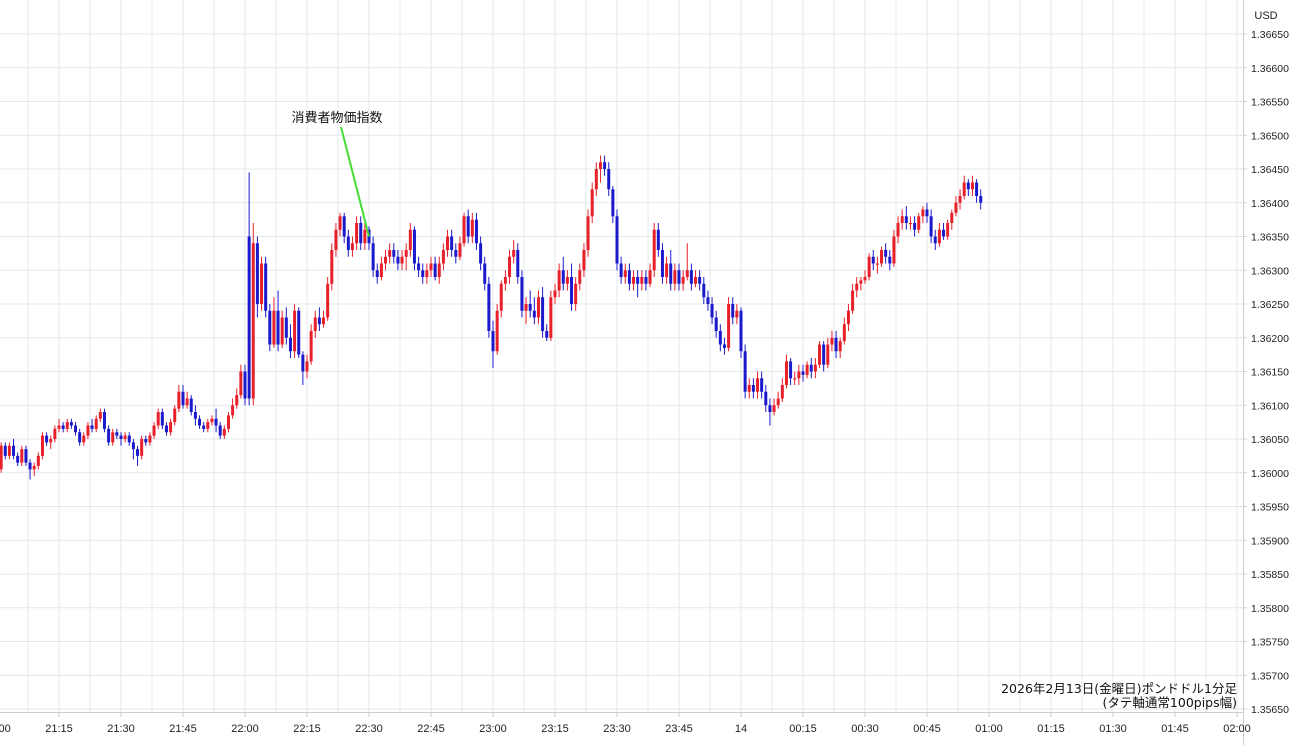  What do you see at coordinates (555, 729) in the screenshot?
I see `time-tick-label: 23:15` at bounding box center [555, 729].